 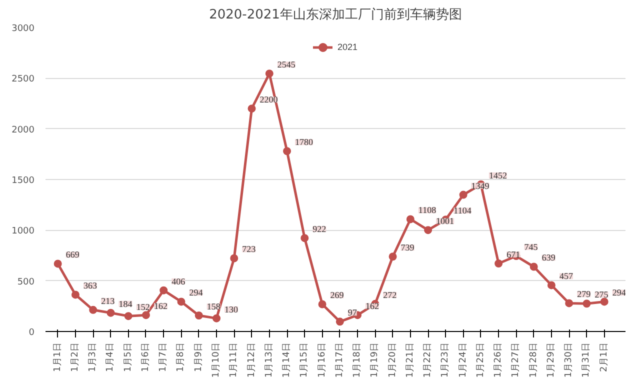 What do you see at coordinates (199, 357) in the screenshot?
I see `x-tick-label: 1月9日` at bounding box center [199, 357].